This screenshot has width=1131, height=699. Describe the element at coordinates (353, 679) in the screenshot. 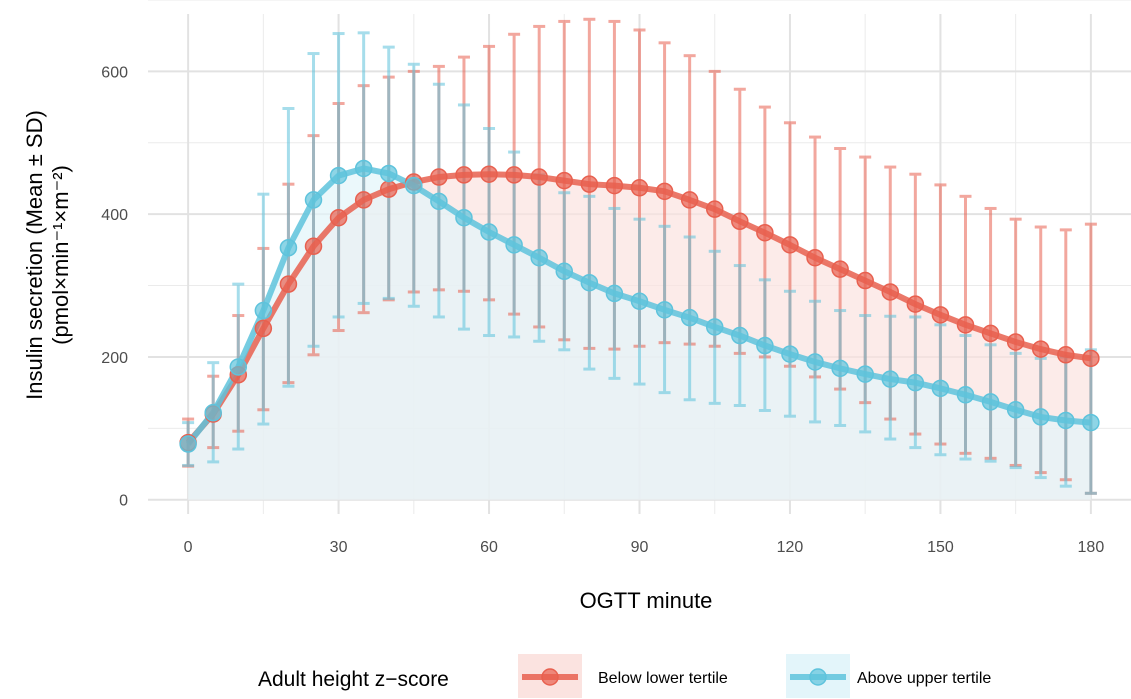

I see `legend-title: Adult height z−score` at that location.